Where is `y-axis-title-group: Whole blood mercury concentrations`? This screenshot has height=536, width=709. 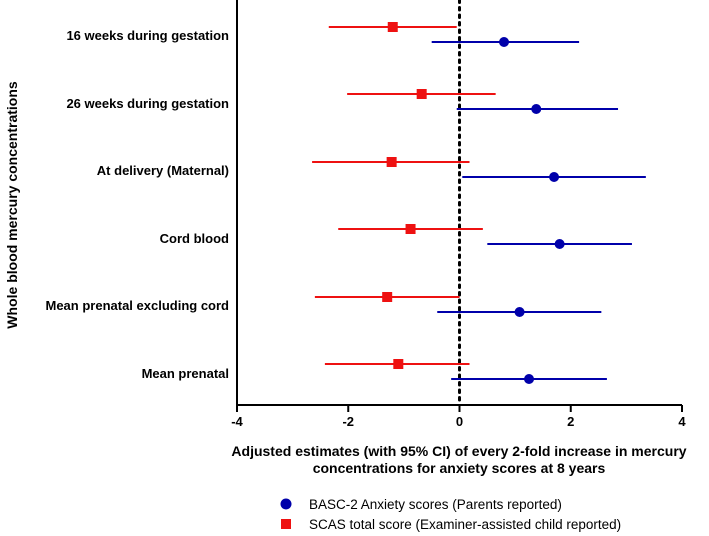 y-axis-title-group: Whole blood mercury concentrations is located at coordinates (12, 205).